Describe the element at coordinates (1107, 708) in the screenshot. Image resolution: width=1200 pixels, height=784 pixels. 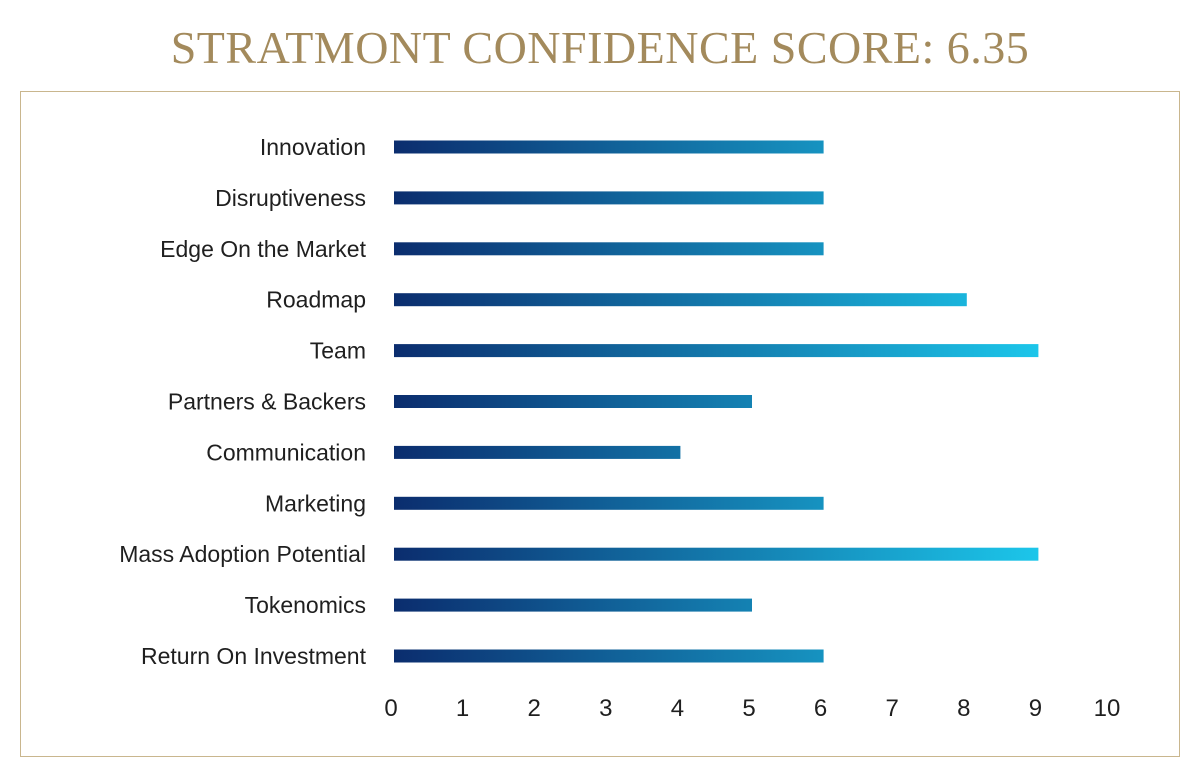
I see `x-tick-label: 10` at that location.